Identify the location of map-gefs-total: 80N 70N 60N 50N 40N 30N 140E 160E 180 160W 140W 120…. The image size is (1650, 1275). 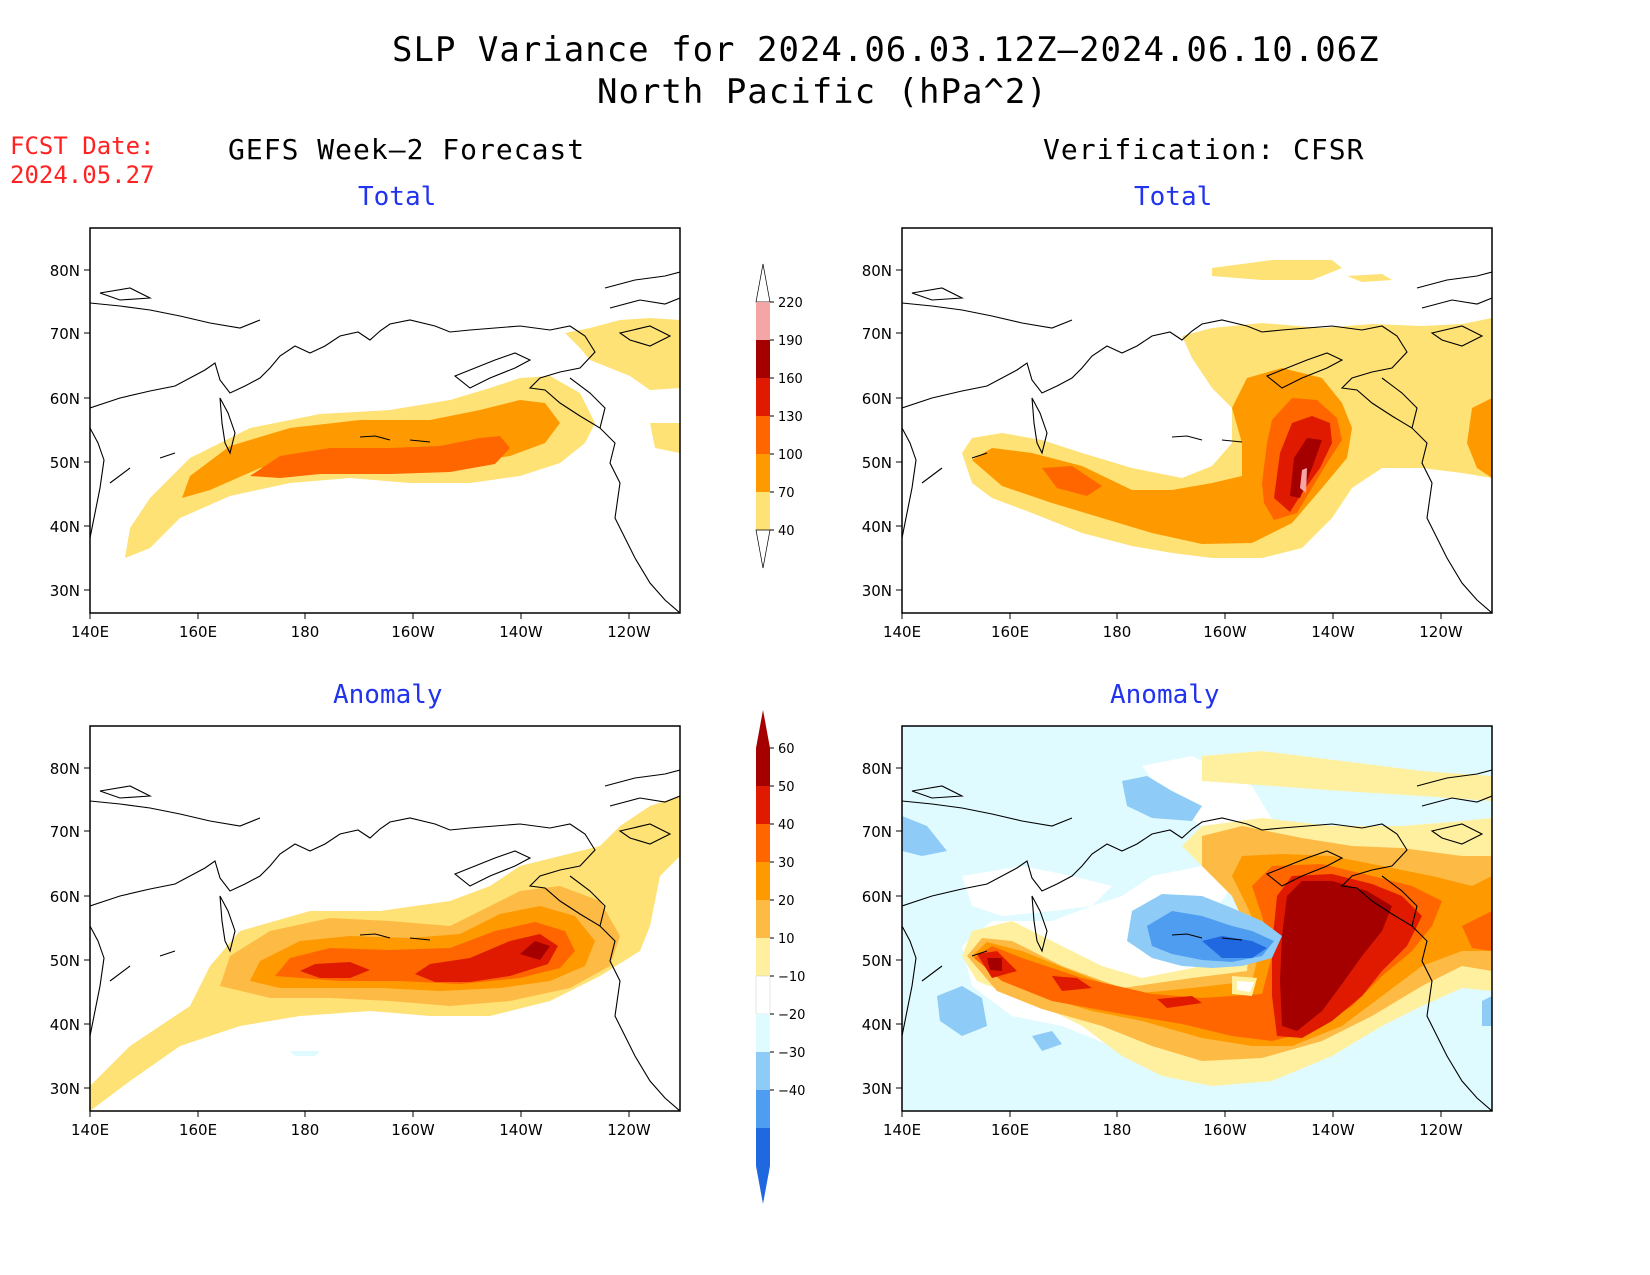
(365, 431).